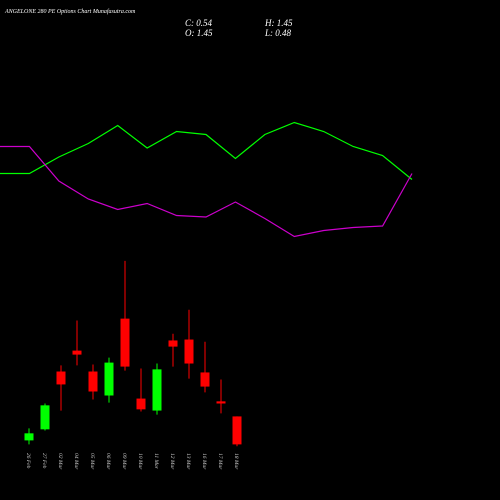 This screenshot has width=500, height=500. What do you see at coordinates (206, 150) in the screenshot?
I see `indicator-line` at bounding box center [206, 150].